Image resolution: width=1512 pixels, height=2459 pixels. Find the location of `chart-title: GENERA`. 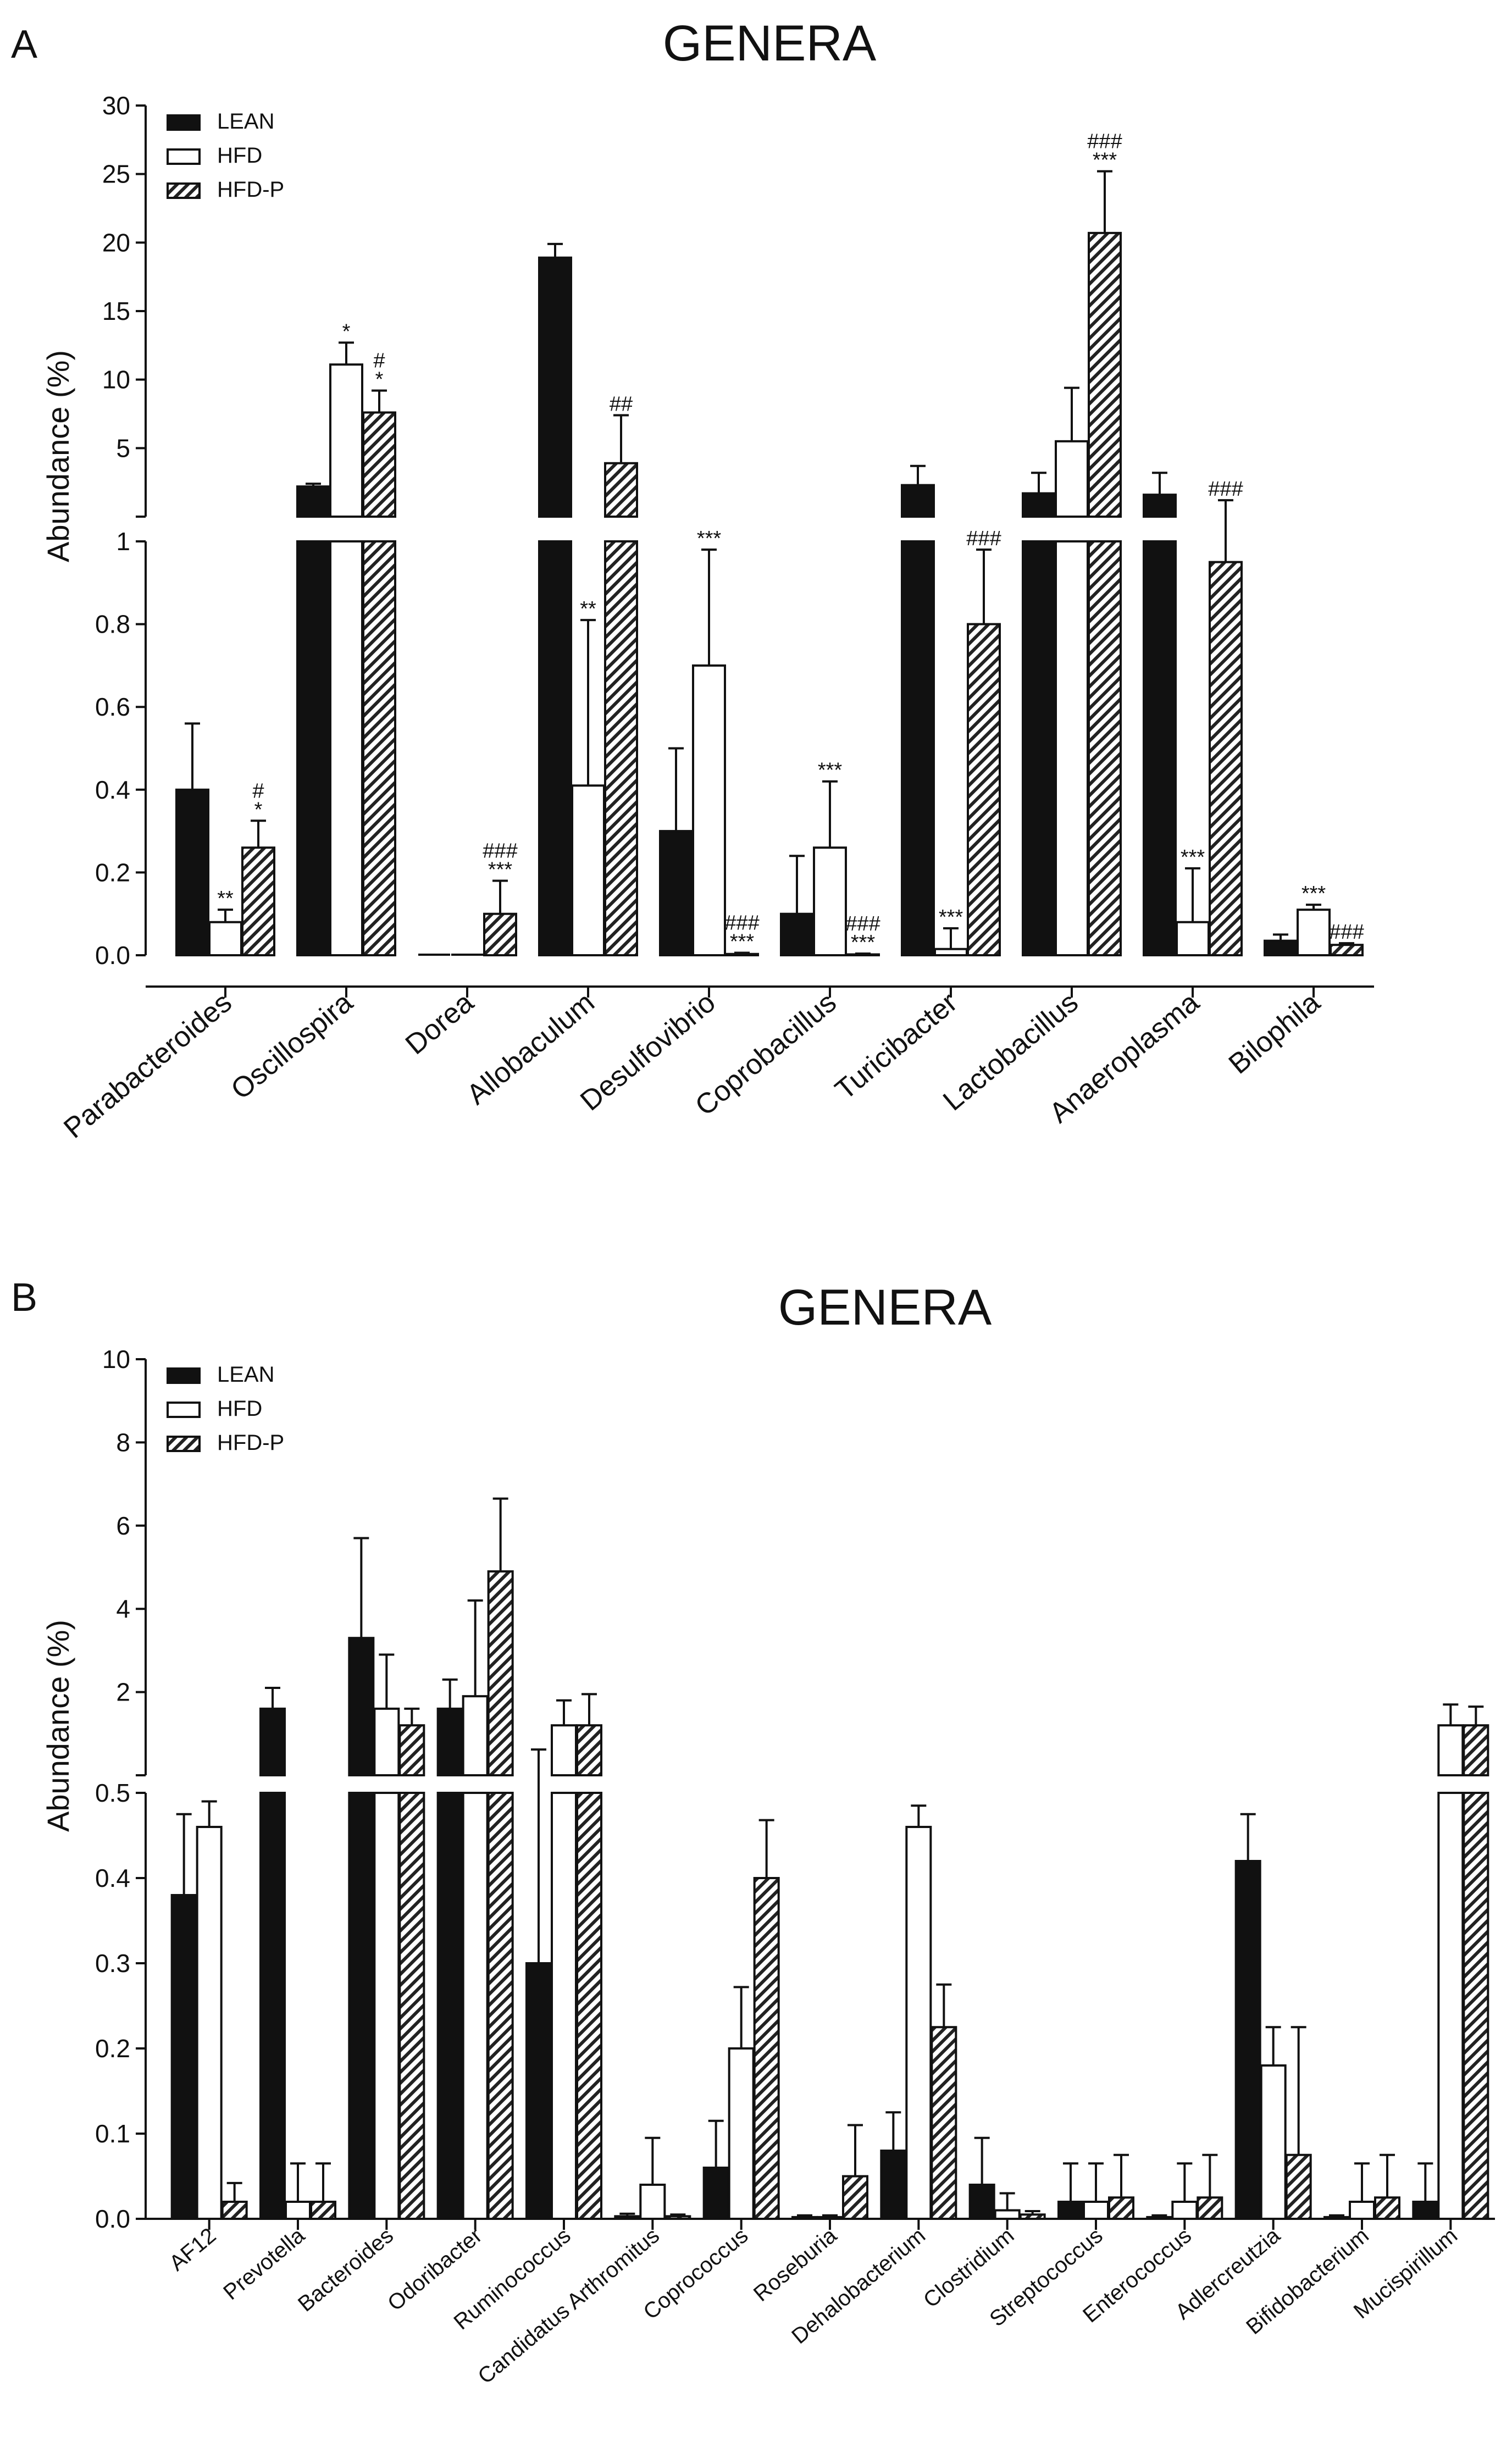

chart-title: GENERA is located at coordinates (770, 43).